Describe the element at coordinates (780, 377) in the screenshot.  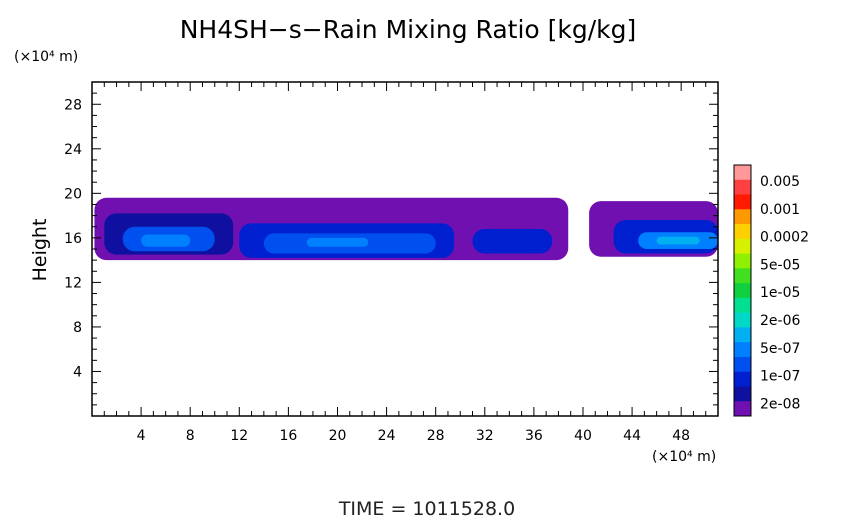
I see `colorbar-label: 1e-07` at that location.